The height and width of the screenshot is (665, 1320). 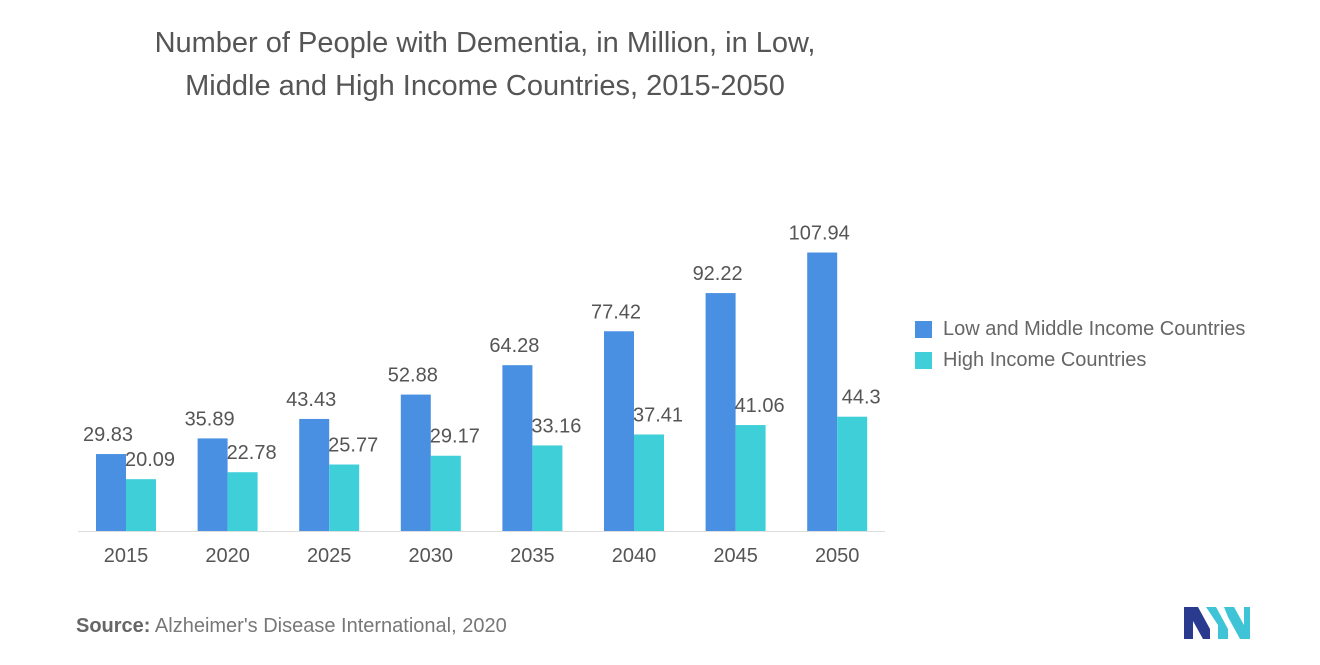 What do you see at coordinates (108, 435) in the screenshot?
I see `data-label-low-middle-2015: 29.83` at bounding box center [108, 435].